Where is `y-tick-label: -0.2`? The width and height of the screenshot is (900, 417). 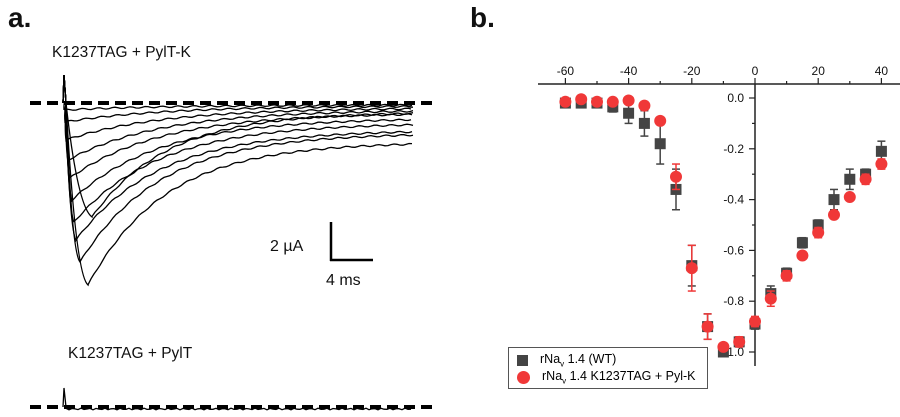 y-tick-label: -0.2 is located at coordinates (733, 149).